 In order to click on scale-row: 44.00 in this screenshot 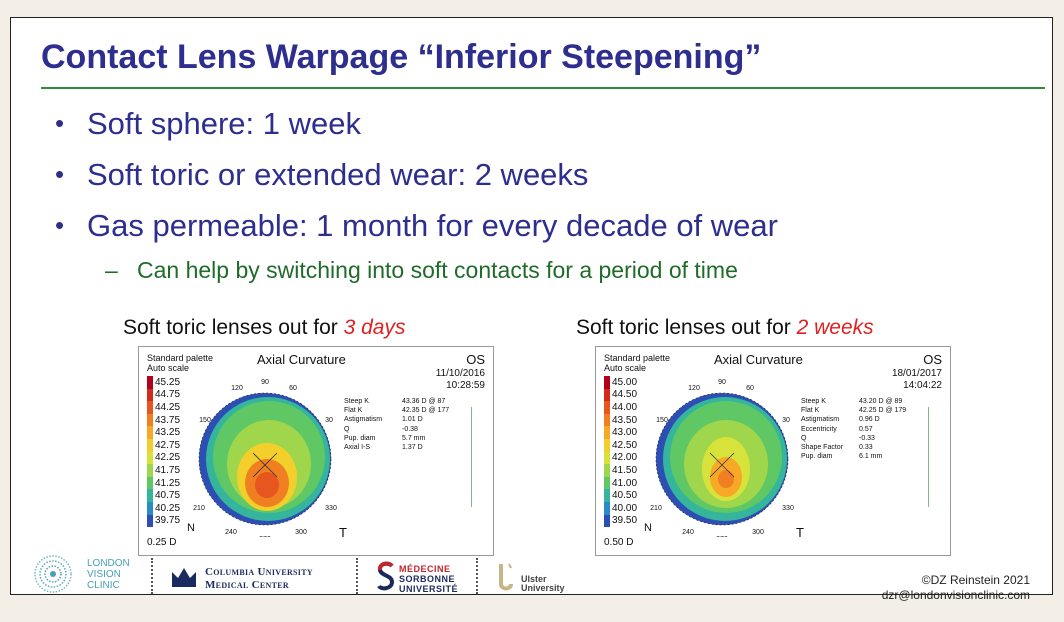, I will do `click(620, 407)`.